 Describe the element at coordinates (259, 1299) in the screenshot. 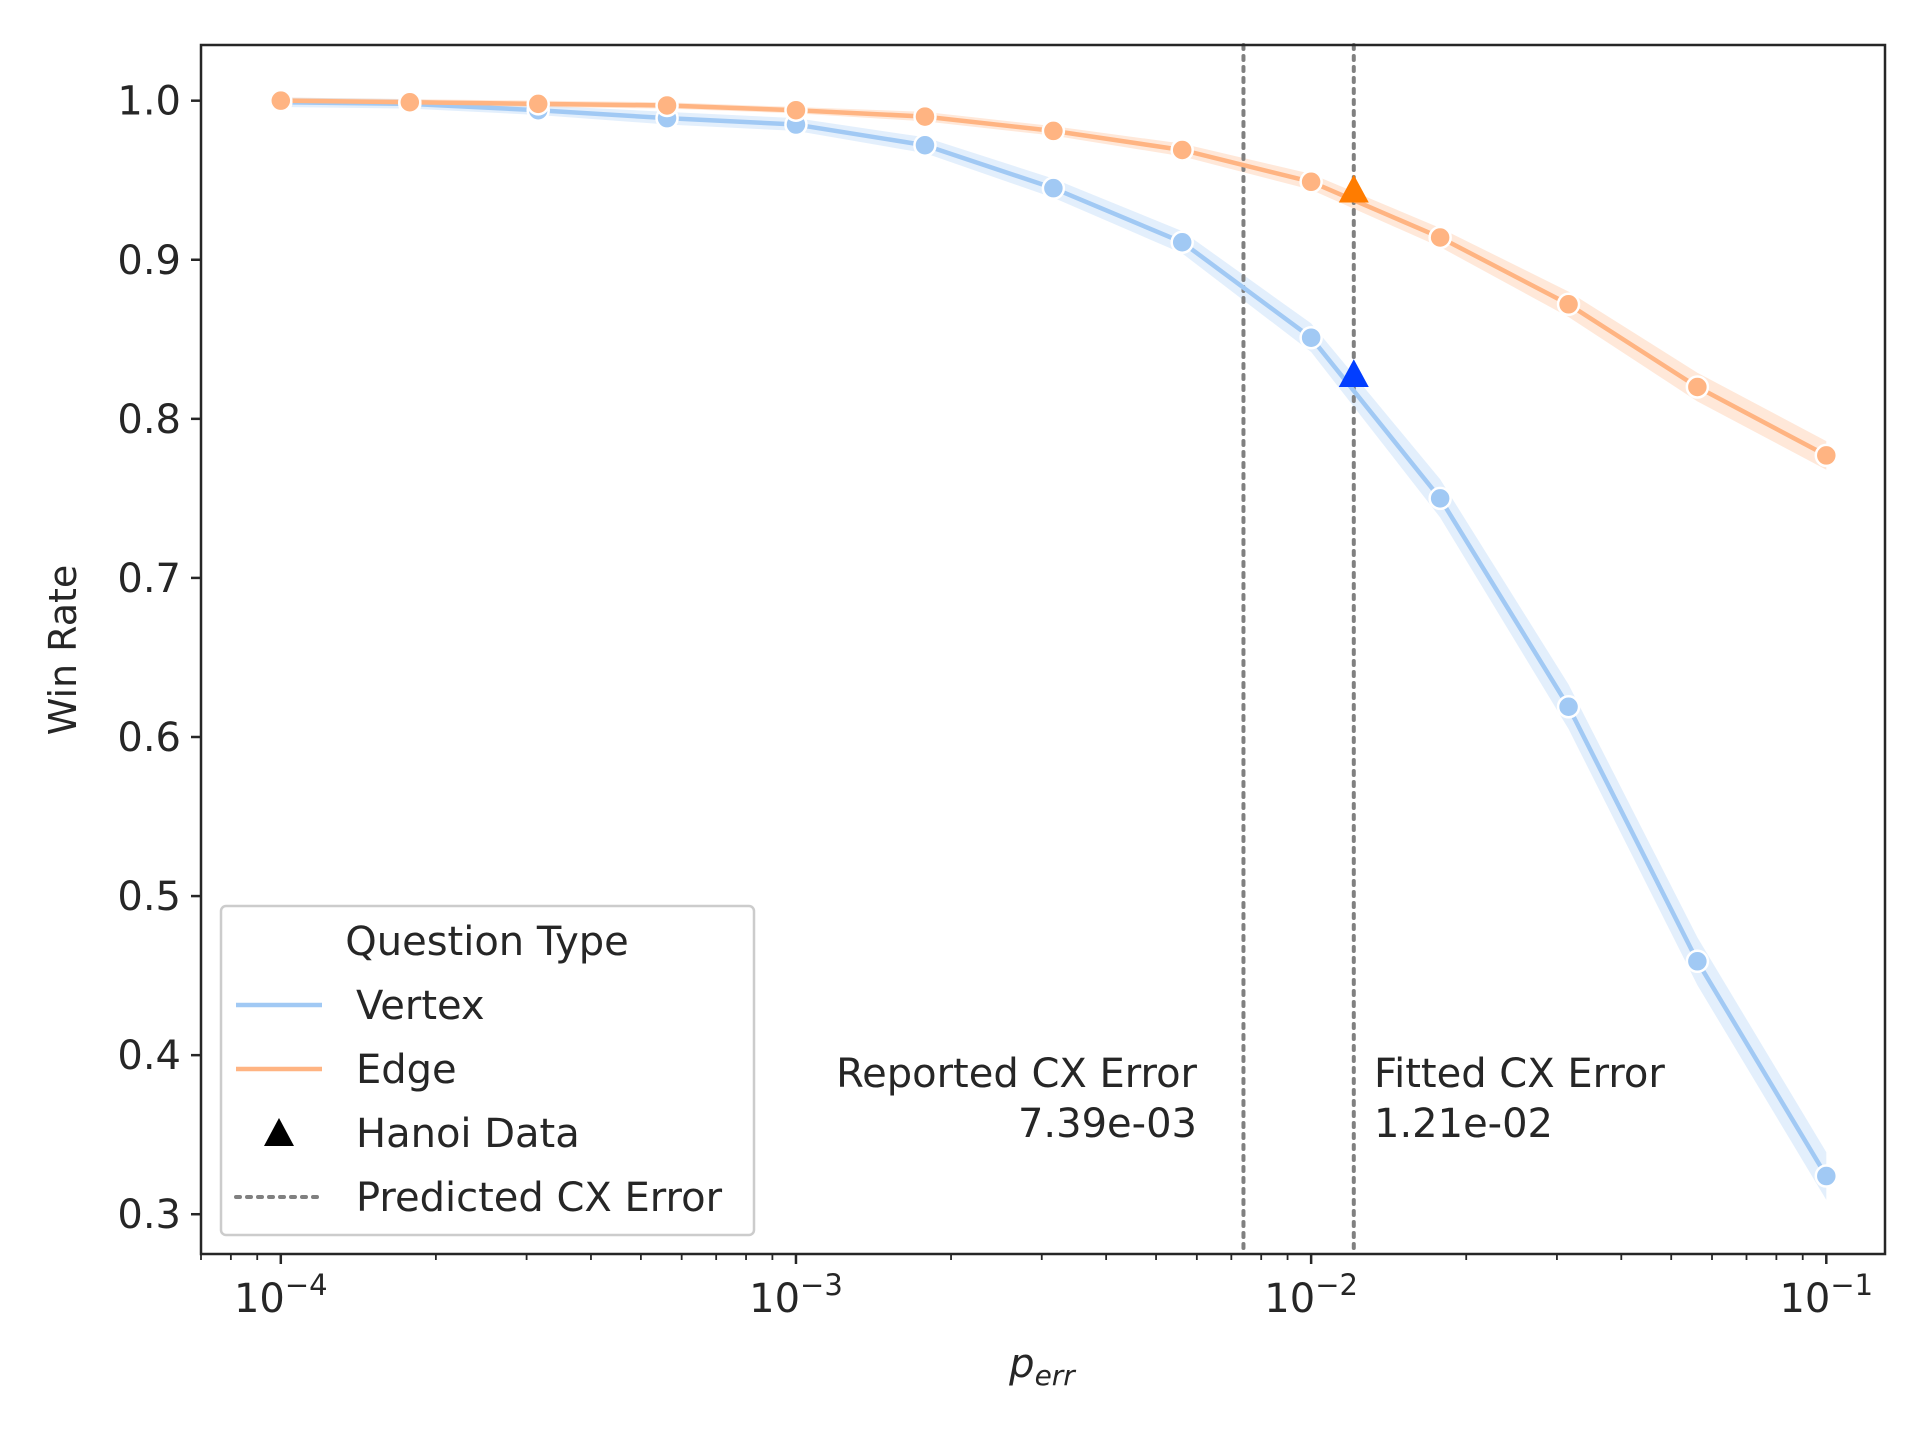

I see `x-tick-label-base-0: 10` at that location.